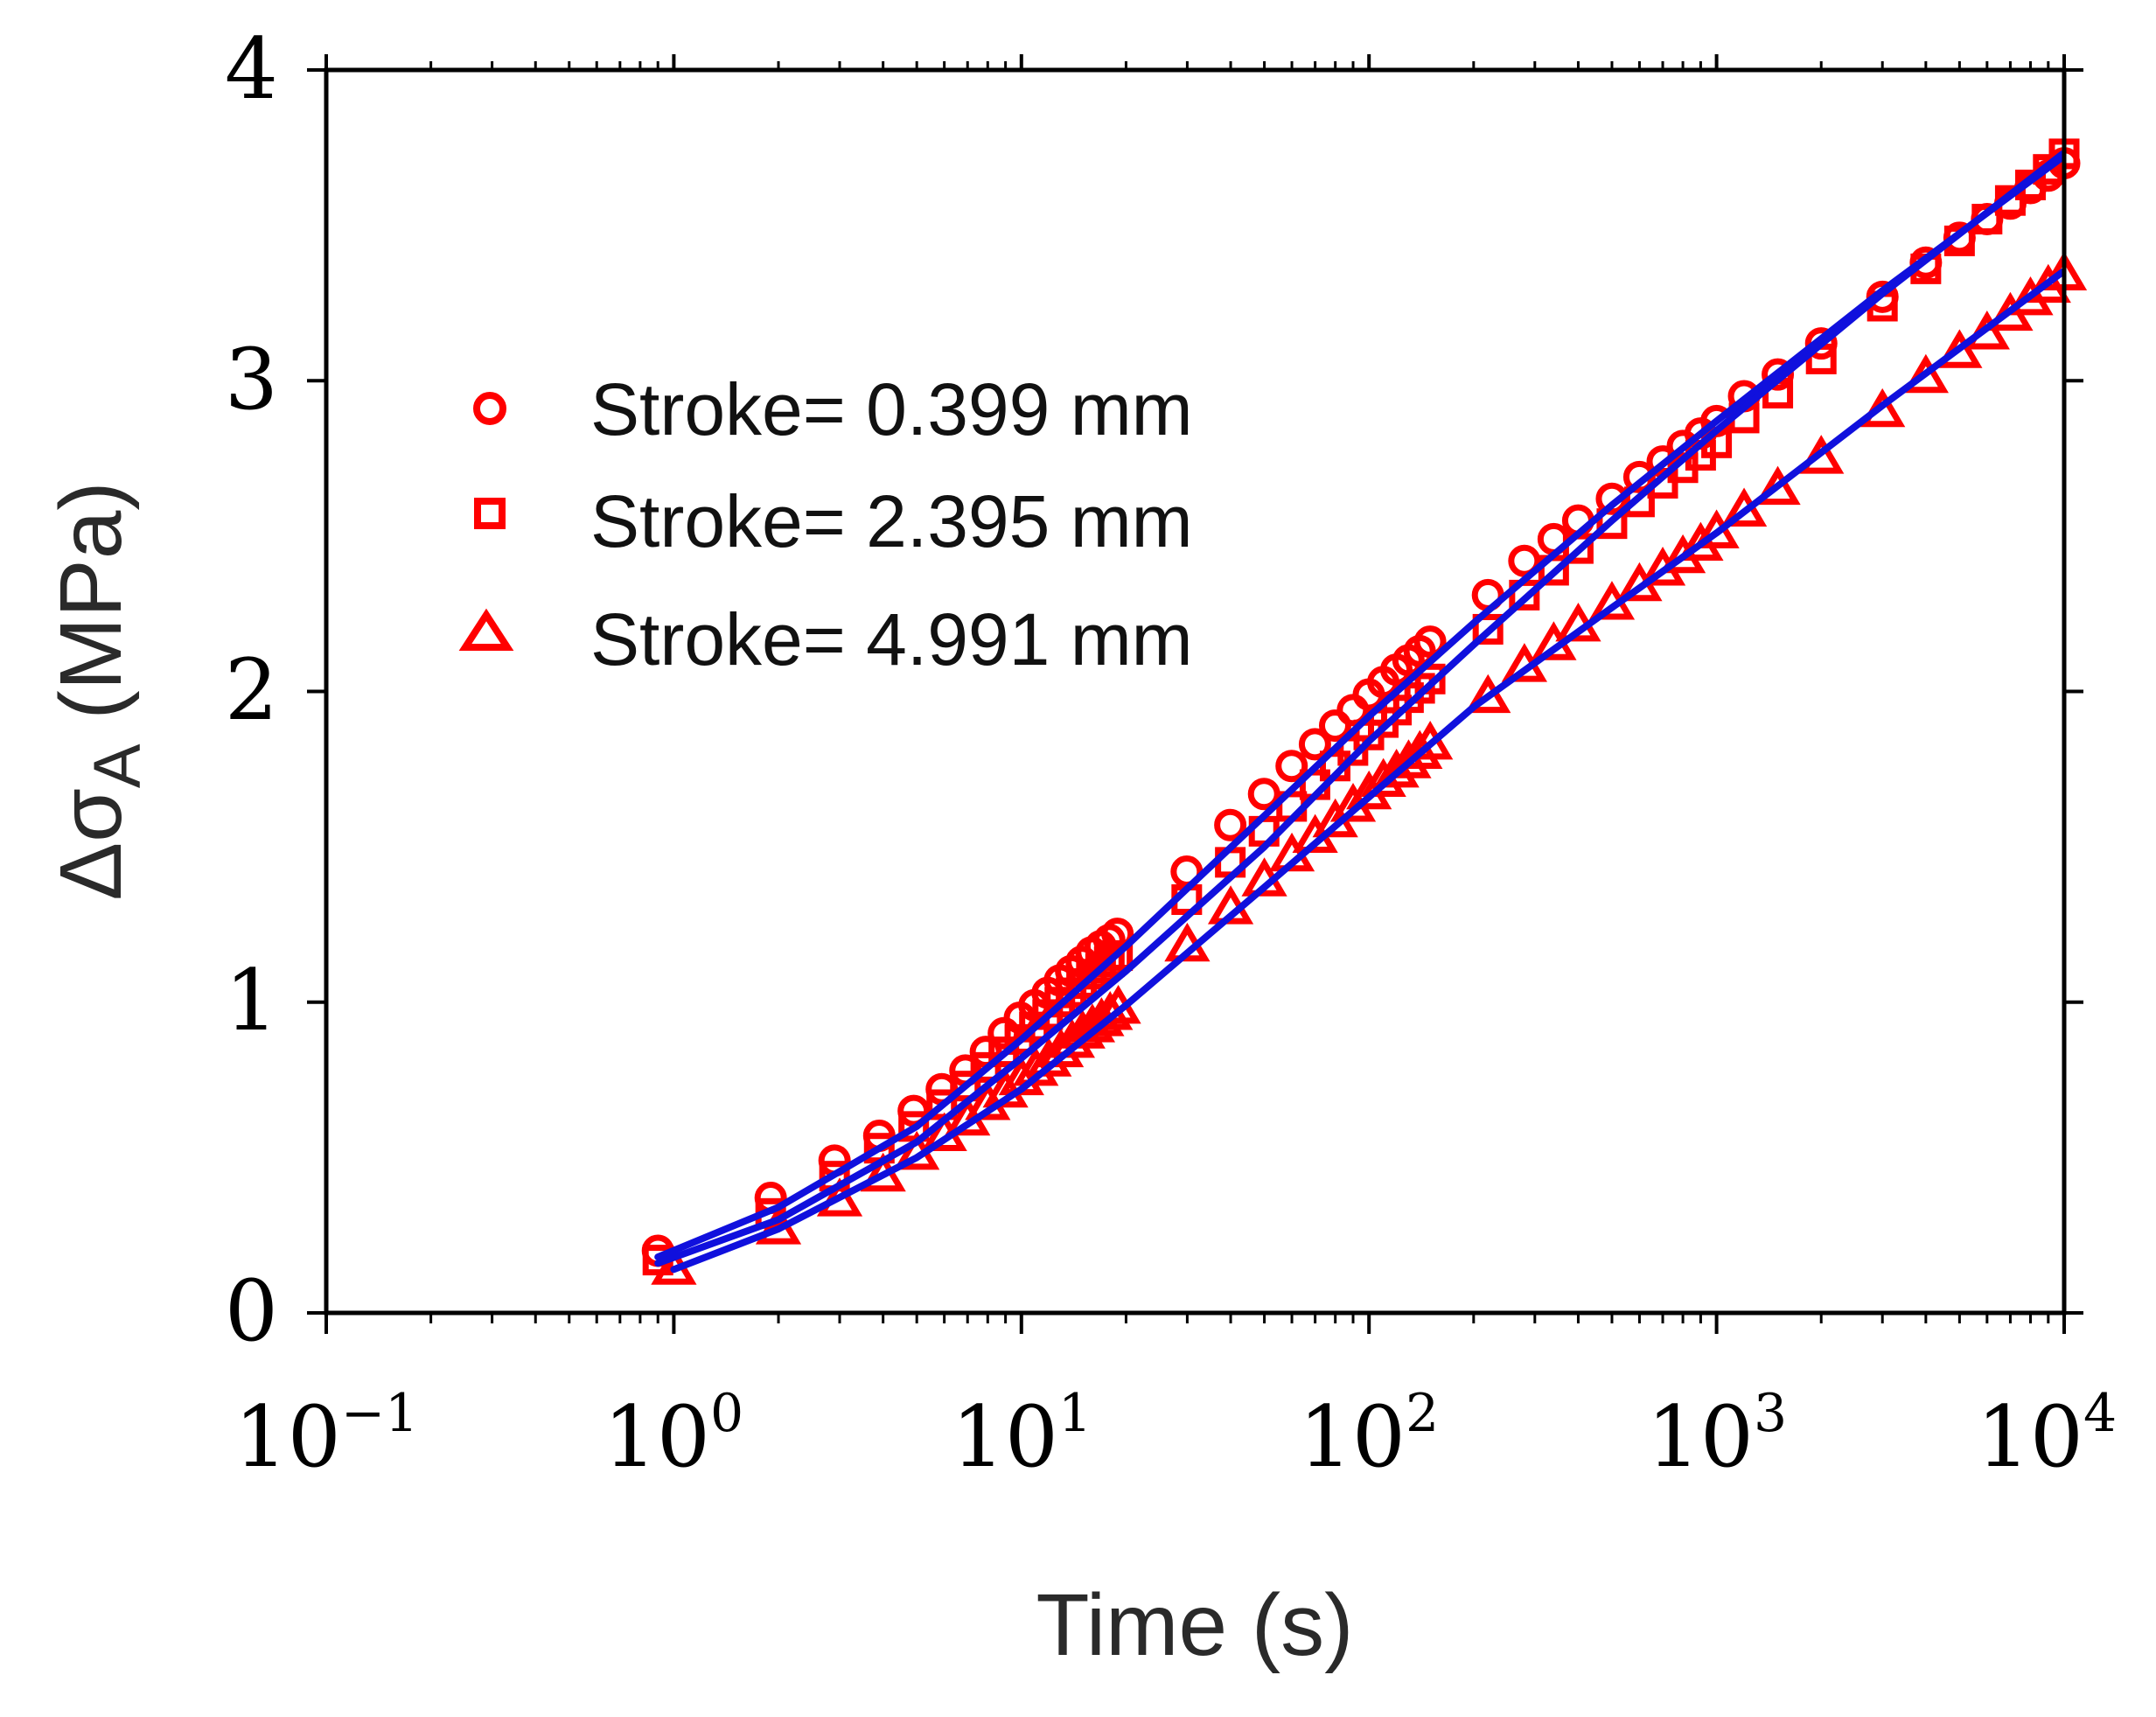 The image size is (2156, 1717). Describe the element at coordinates (1195, 1625) in the screenshot. I see `x-axis-title: Time (s)` at that location.